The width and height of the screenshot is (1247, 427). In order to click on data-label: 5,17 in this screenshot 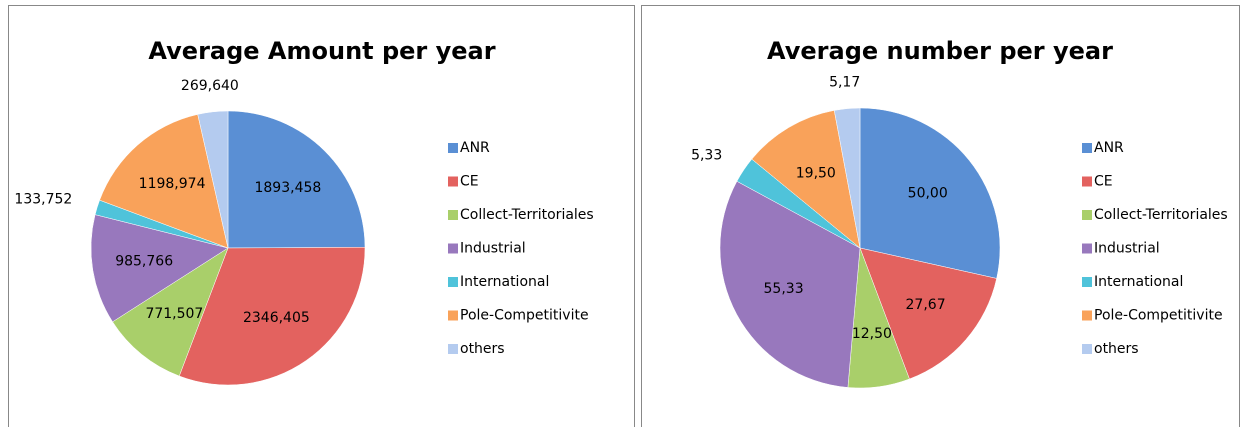, I will do `click(844, 83)`.